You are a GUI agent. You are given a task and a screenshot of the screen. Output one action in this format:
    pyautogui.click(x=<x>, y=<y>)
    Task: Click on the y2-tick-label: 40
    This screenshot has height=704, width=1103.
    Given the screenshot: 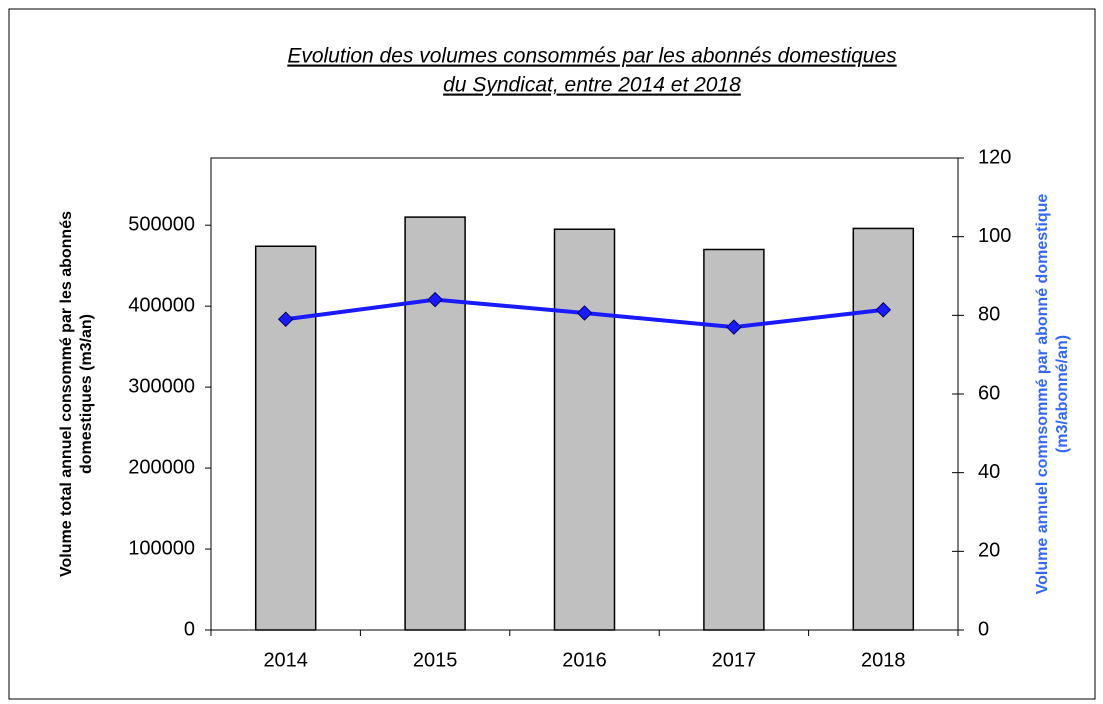 What is the action you would take?
    pyautogui.click(x=989, y=472)
    